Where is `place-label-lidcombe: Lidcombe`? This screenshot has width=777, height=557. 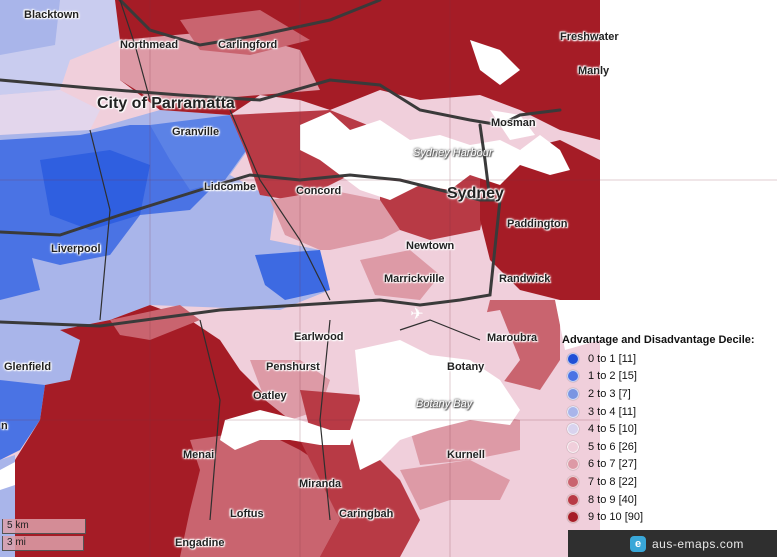
place-label-lidcombe: Lidcombe is located at coordinates (230, 187).